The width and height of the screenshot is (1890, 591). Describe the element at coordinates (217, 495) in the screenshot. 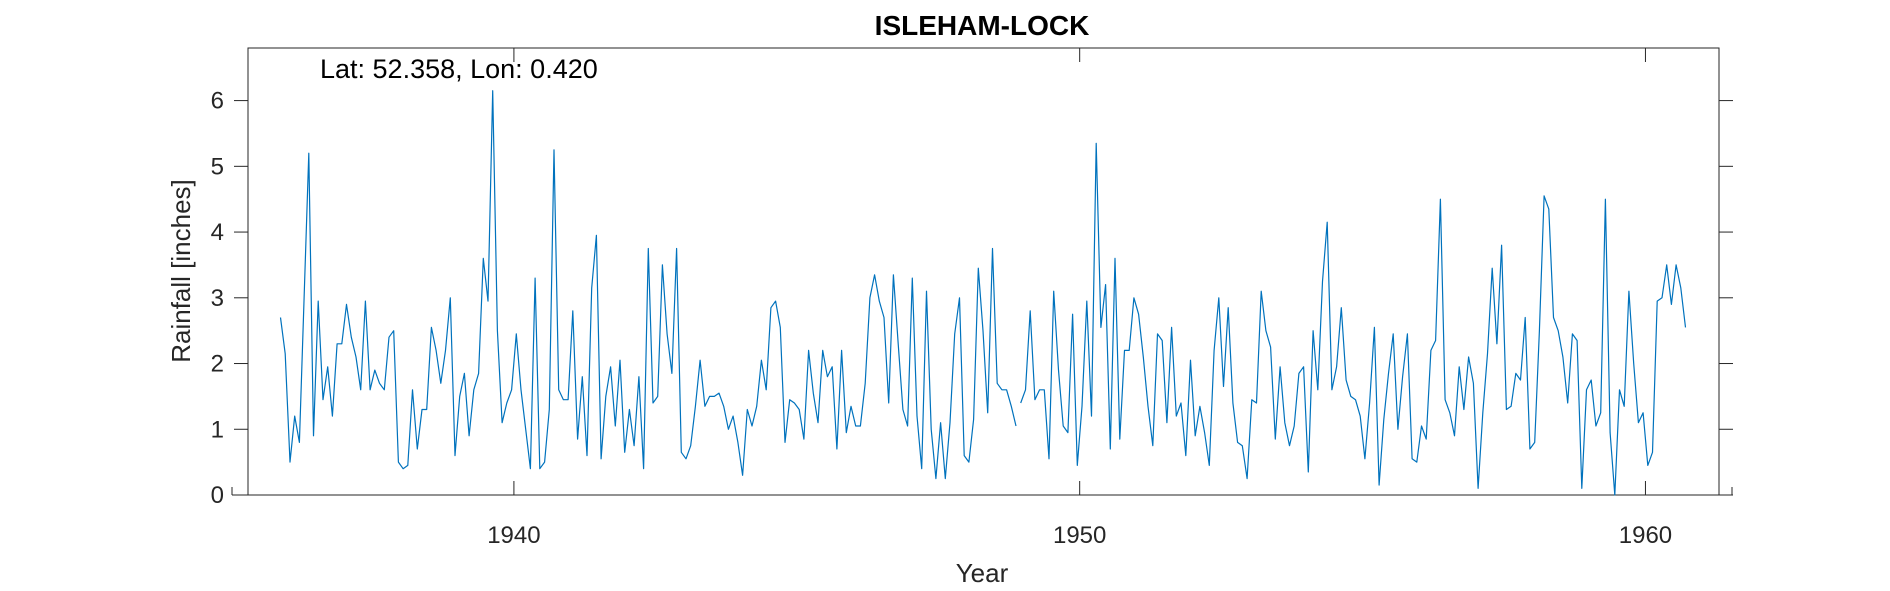

I see `y-tick-label: 0` at that location.